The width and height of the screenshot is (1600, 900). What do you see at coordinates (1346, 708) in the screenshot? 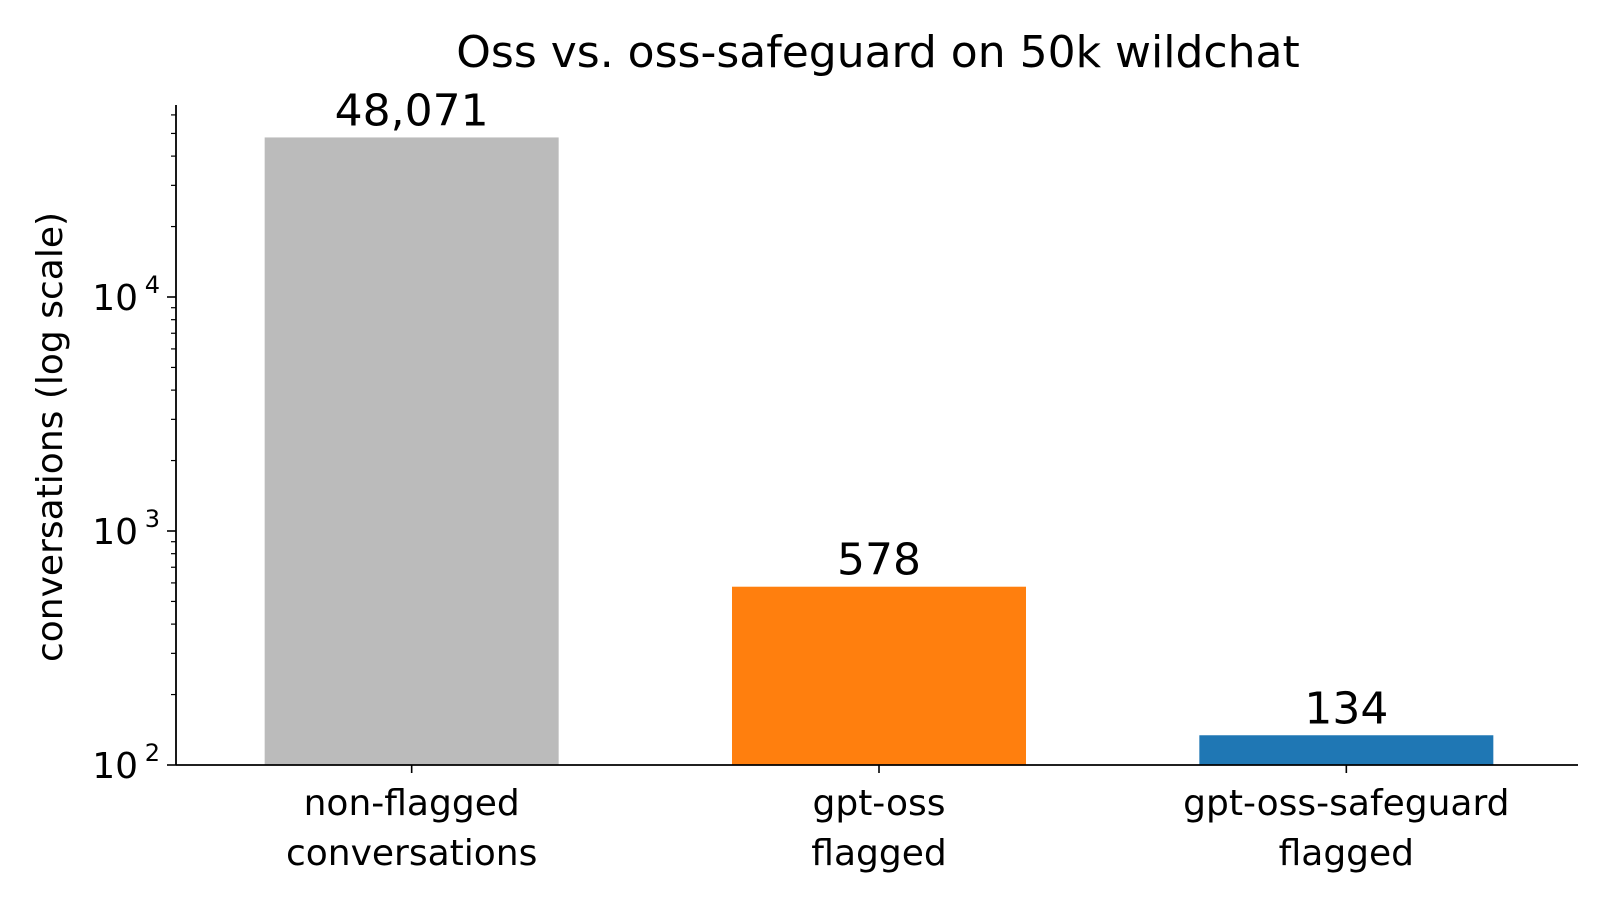
I see `bar-value-label: 134` at bounding box center [1346, 708].